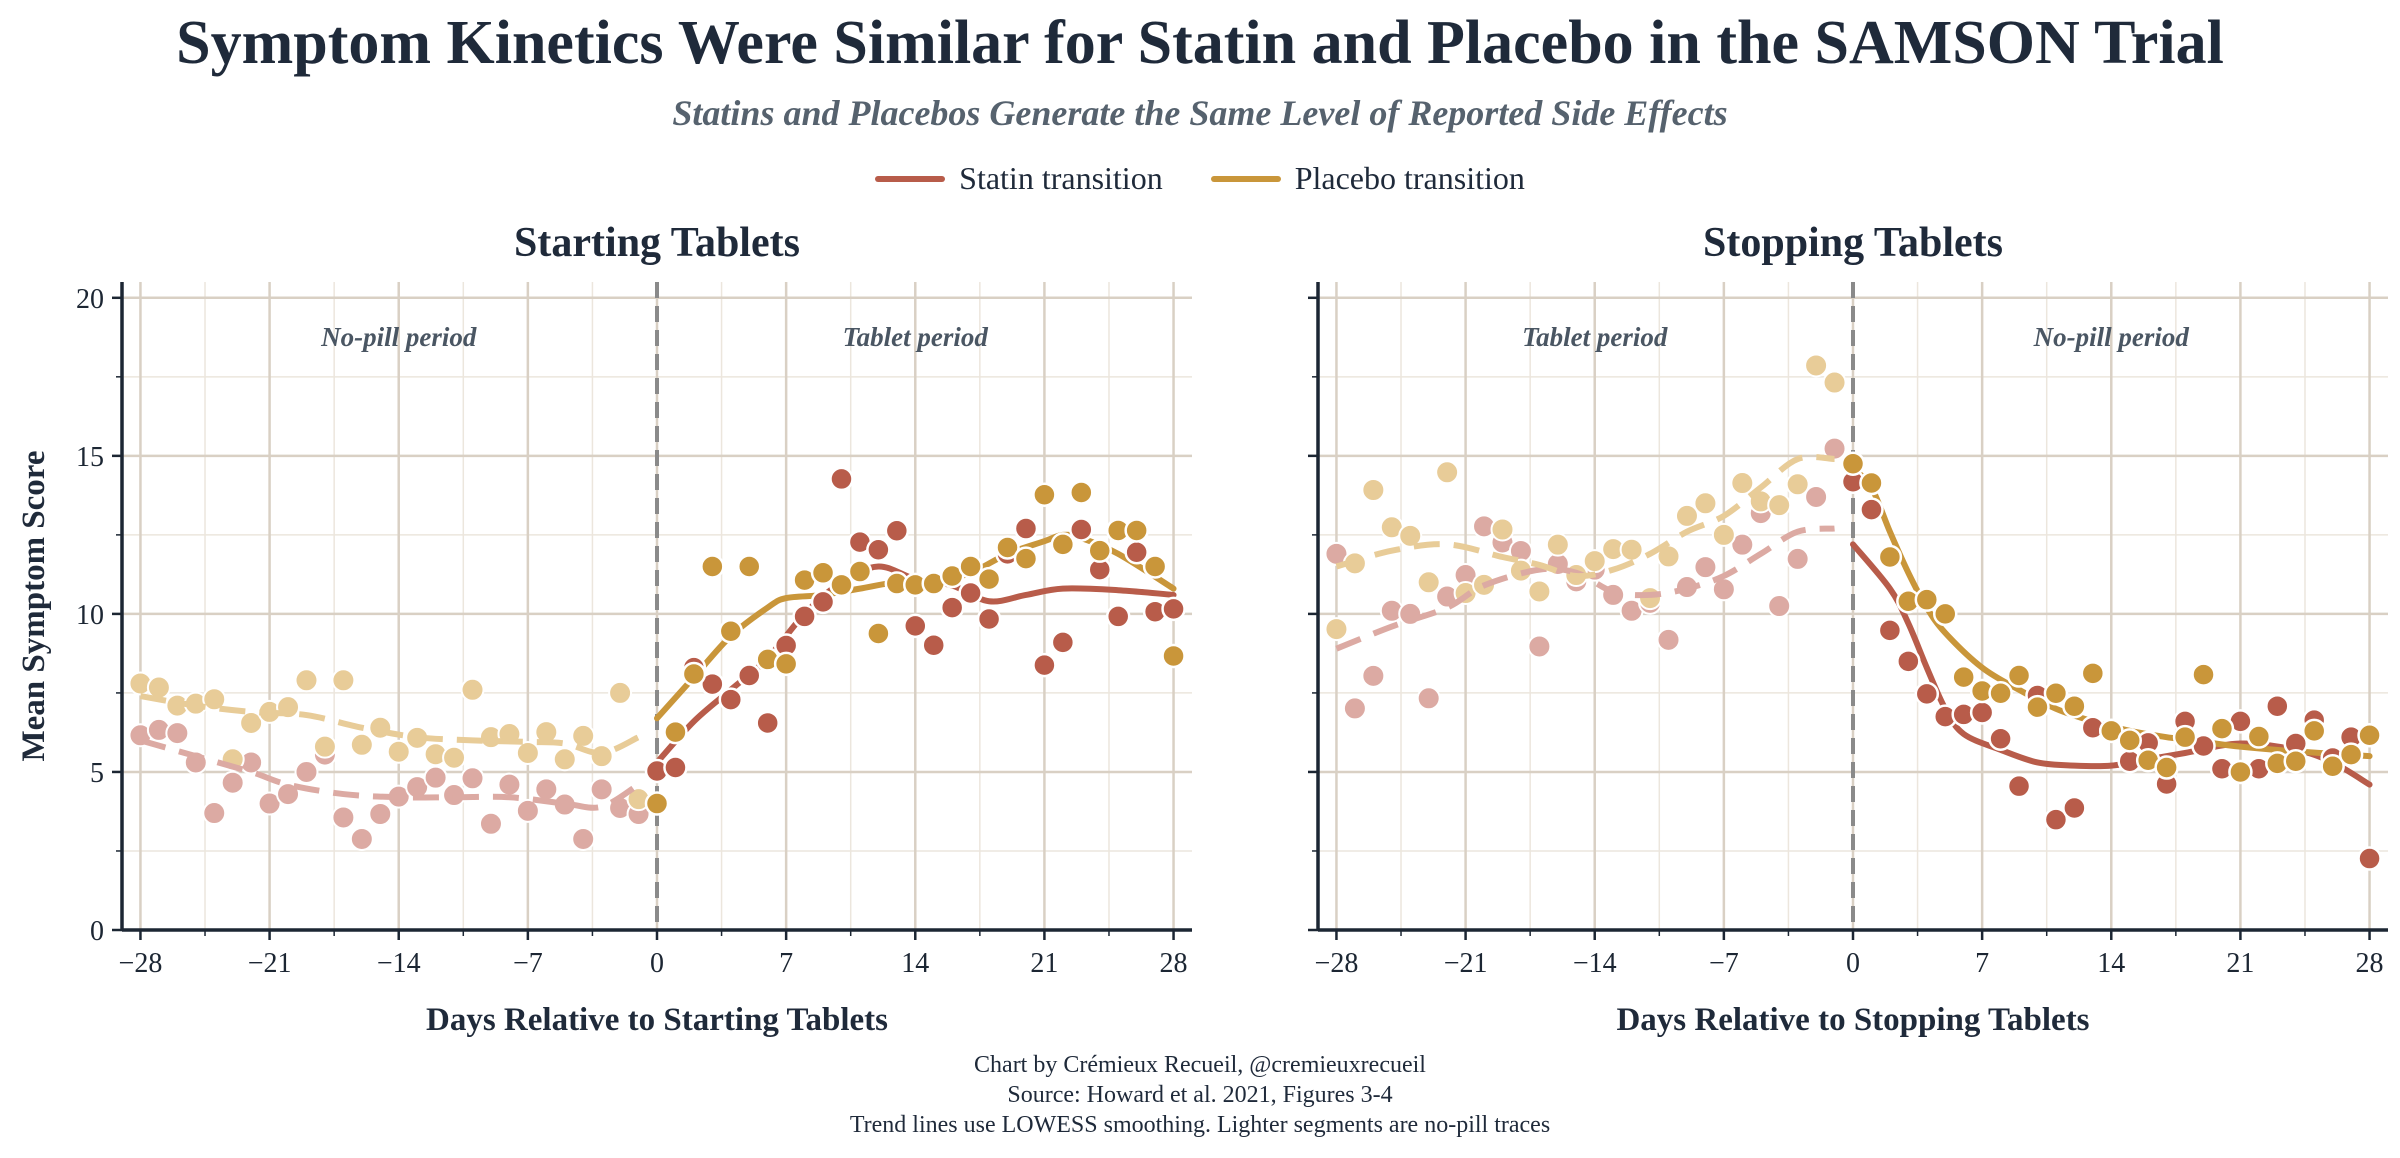 This screenshot has height=1158, width=2400. I want to click on y-tick-label: 20, so click(90, 299).